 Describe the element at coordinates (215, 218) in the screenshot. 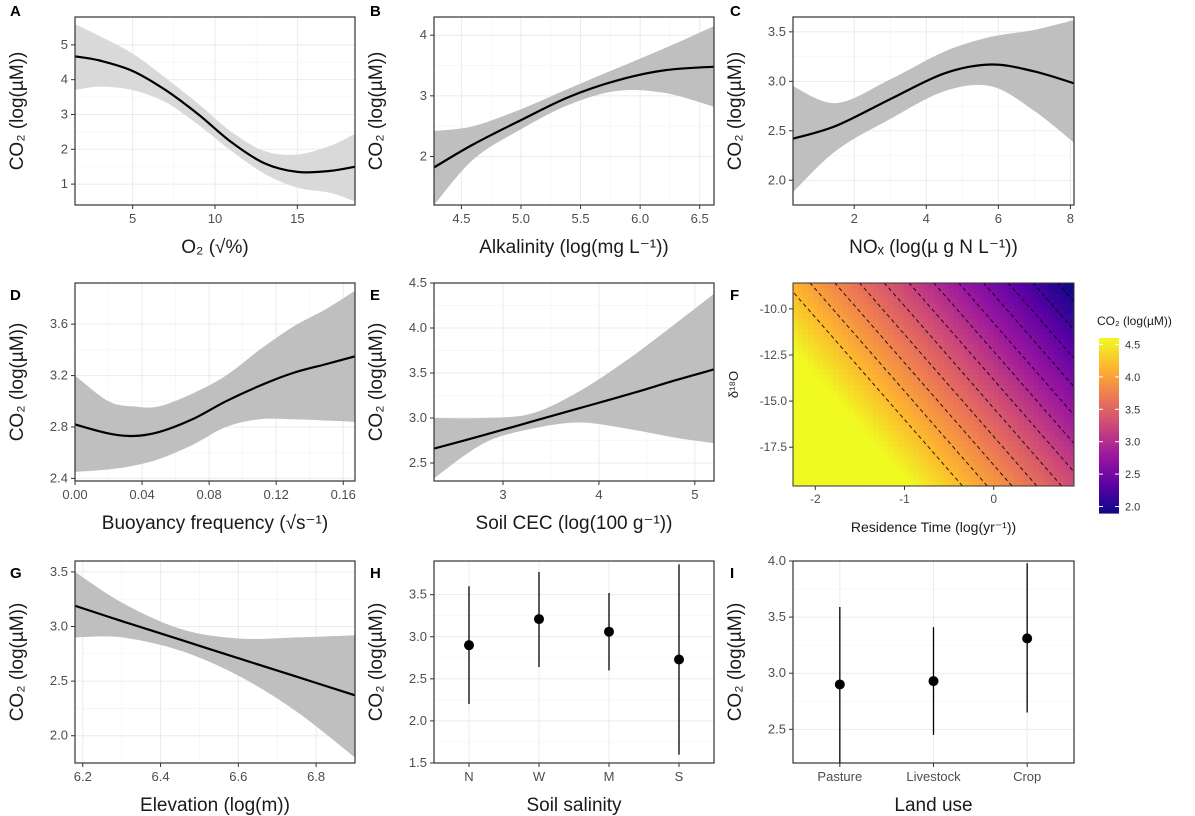

I see `x-tick-label: 10` at that location.